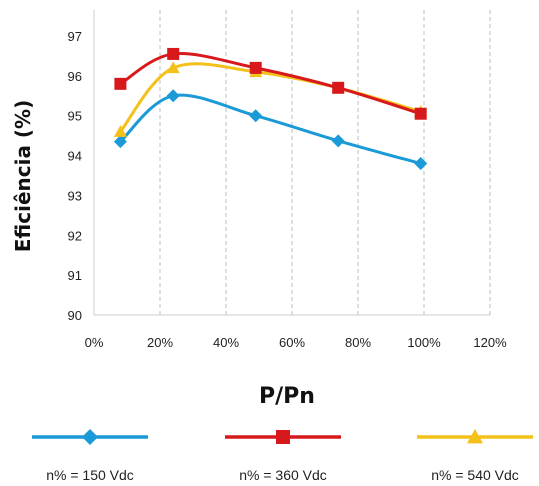  What do you see at coordinates (358, 342) in the screenshot?
I see `x-tick-label: 80%` at bounding box center [358, 342].